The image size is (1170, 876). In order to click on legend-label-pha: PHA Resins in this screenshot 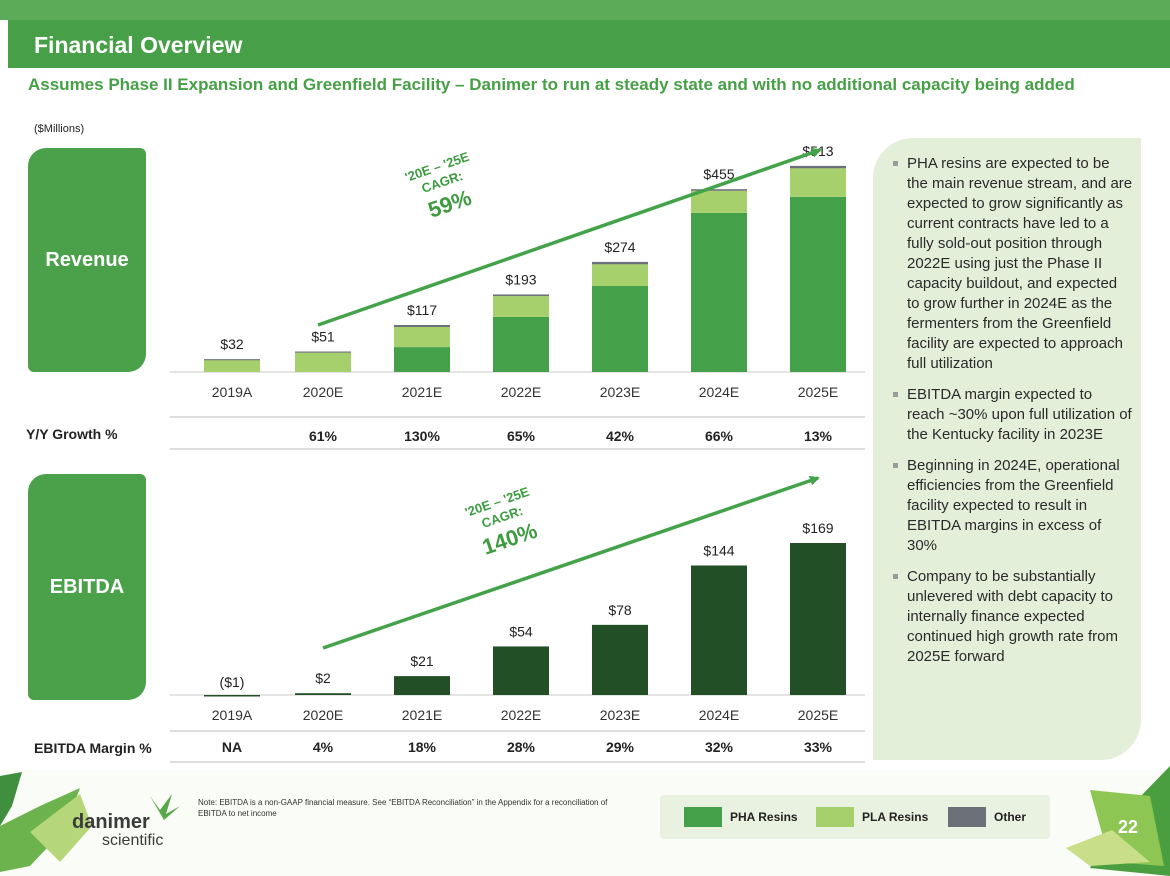, I will do `click(764, 817)`.